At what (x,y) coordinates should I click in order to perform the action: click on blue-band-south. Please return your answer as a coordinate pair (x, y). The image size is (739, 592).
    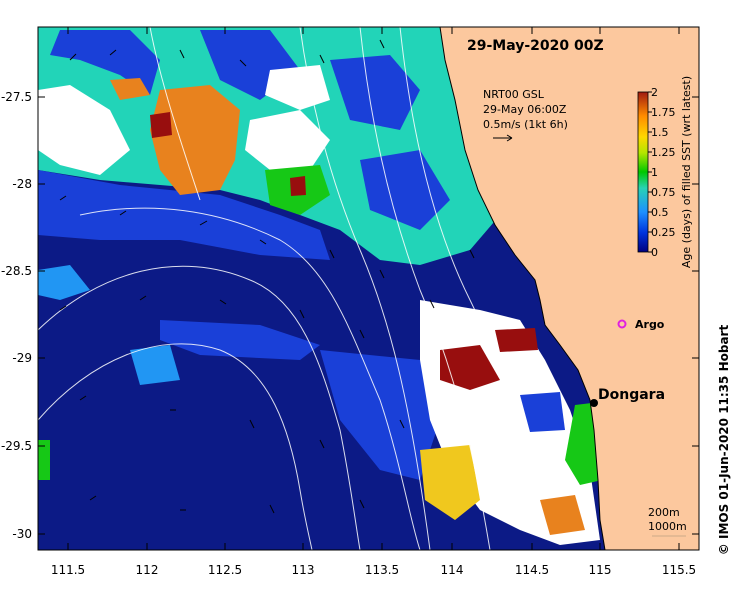
    Looking at the image, I should click on (240, 340).